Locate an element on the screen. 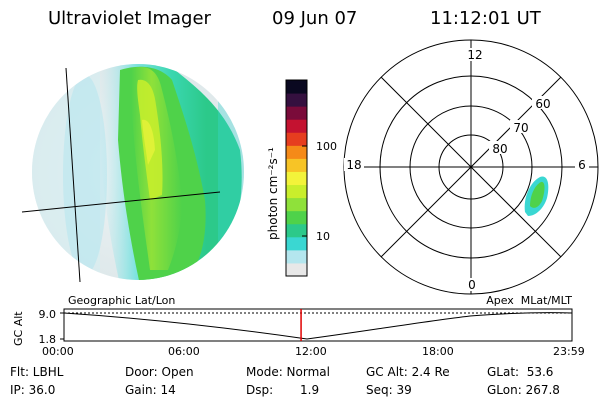  colorbar-unit-label: photon cm⁻²s⁻¹ is located at coordinates (273, 193).